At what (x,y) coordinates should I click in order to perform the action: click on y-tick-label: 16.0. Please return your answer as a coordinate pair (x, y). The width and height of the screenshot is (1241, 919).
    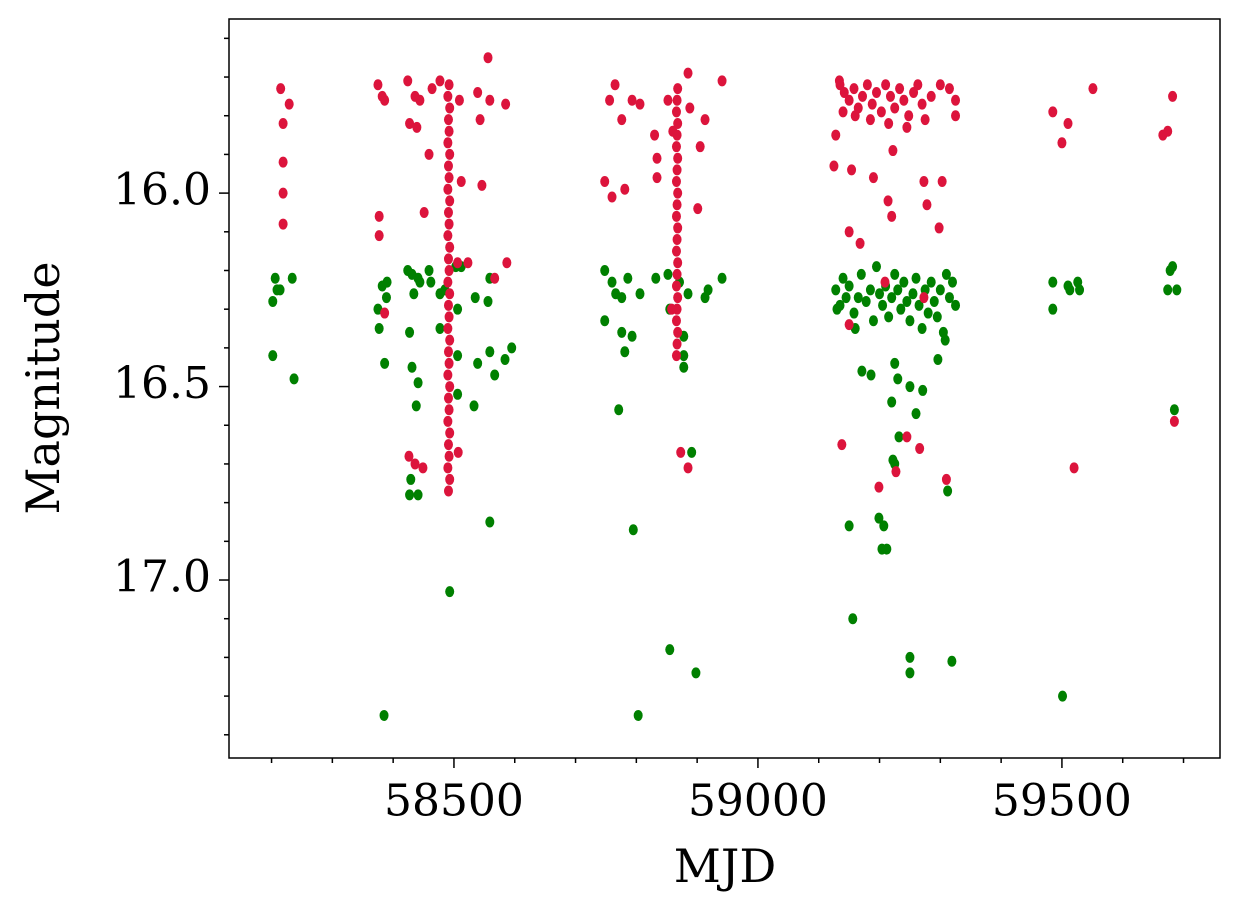
    Looking at the image, I should click on (162, 190).